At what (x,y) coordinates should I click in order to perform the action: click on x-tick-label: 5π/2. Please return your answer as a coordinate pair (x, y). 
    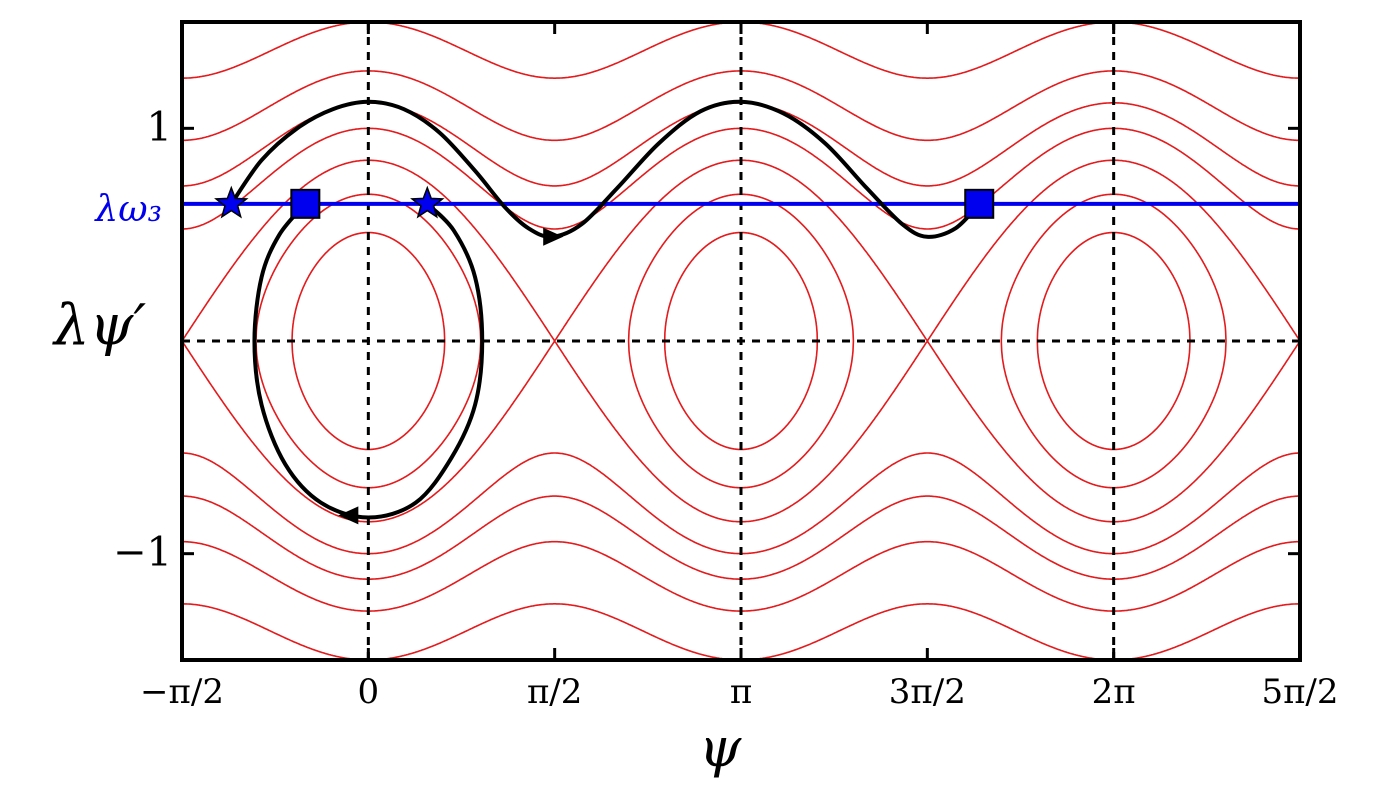
    Looking at the image, I should click on (1299, 692).